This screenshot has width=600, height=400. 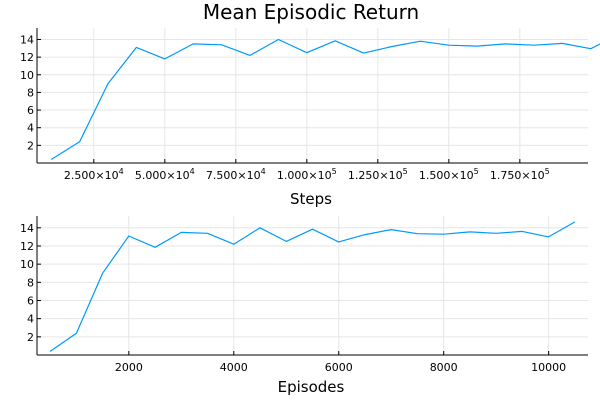 What do you see at coordinates (165, 174) in the screenshot?
I see `x-tick-label: 5.000×10⁴` at bounding box center [165, 174].